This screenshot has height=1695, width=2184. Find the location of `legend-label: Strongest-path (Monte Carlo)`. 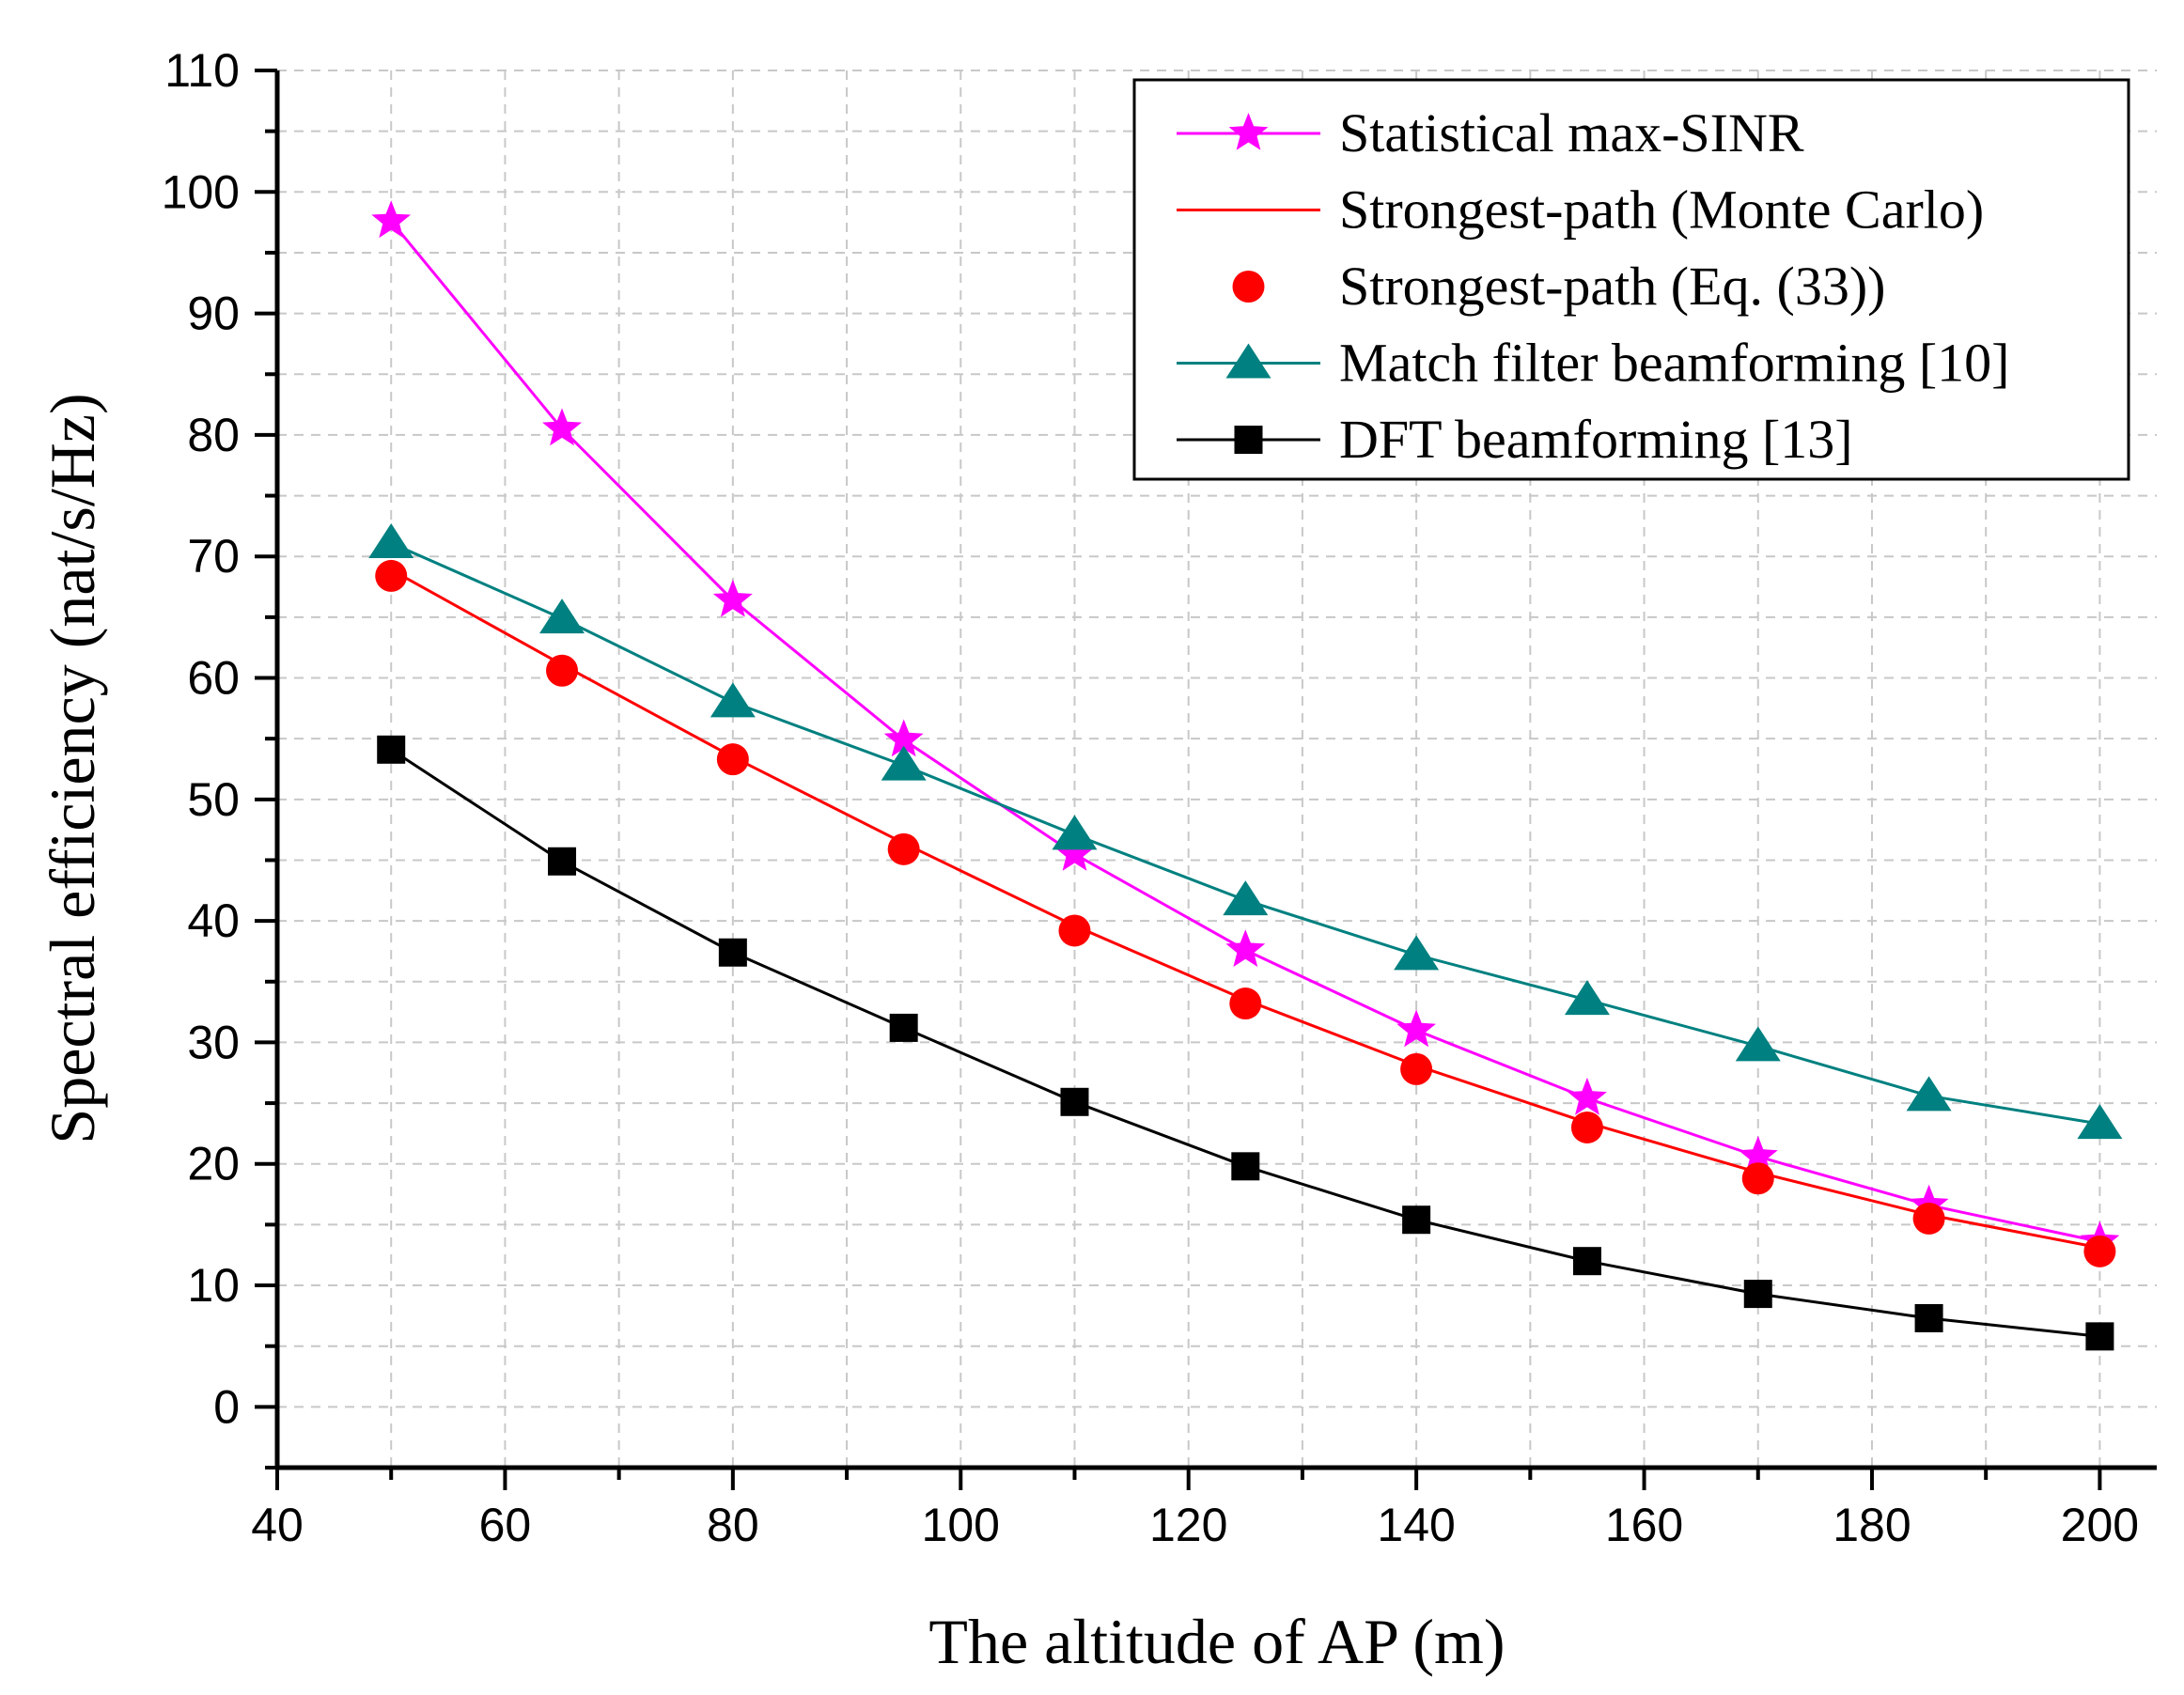

legend-label: Strongest-path (Monte Carlo) is located at coordinates (1661, 210).